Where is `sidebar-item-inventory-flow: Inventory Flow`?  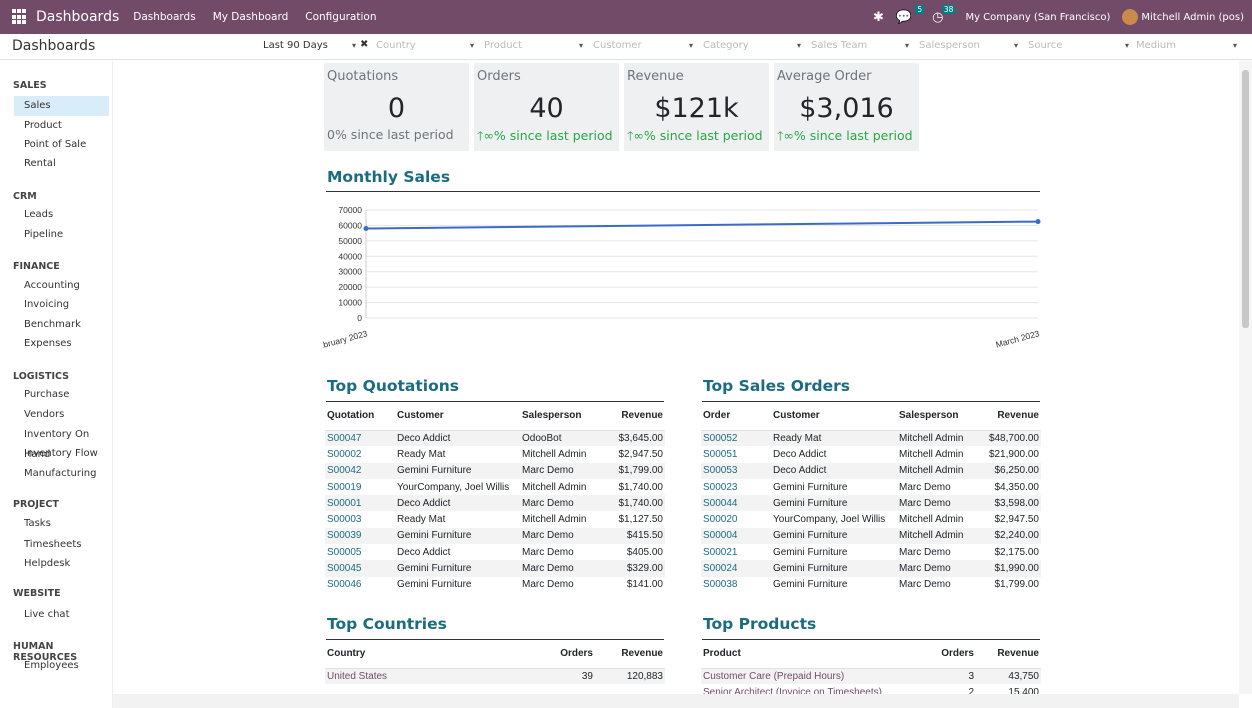 sidebar-item-inventory-flow: Inventory Flow is located at coordinates (61, 453).